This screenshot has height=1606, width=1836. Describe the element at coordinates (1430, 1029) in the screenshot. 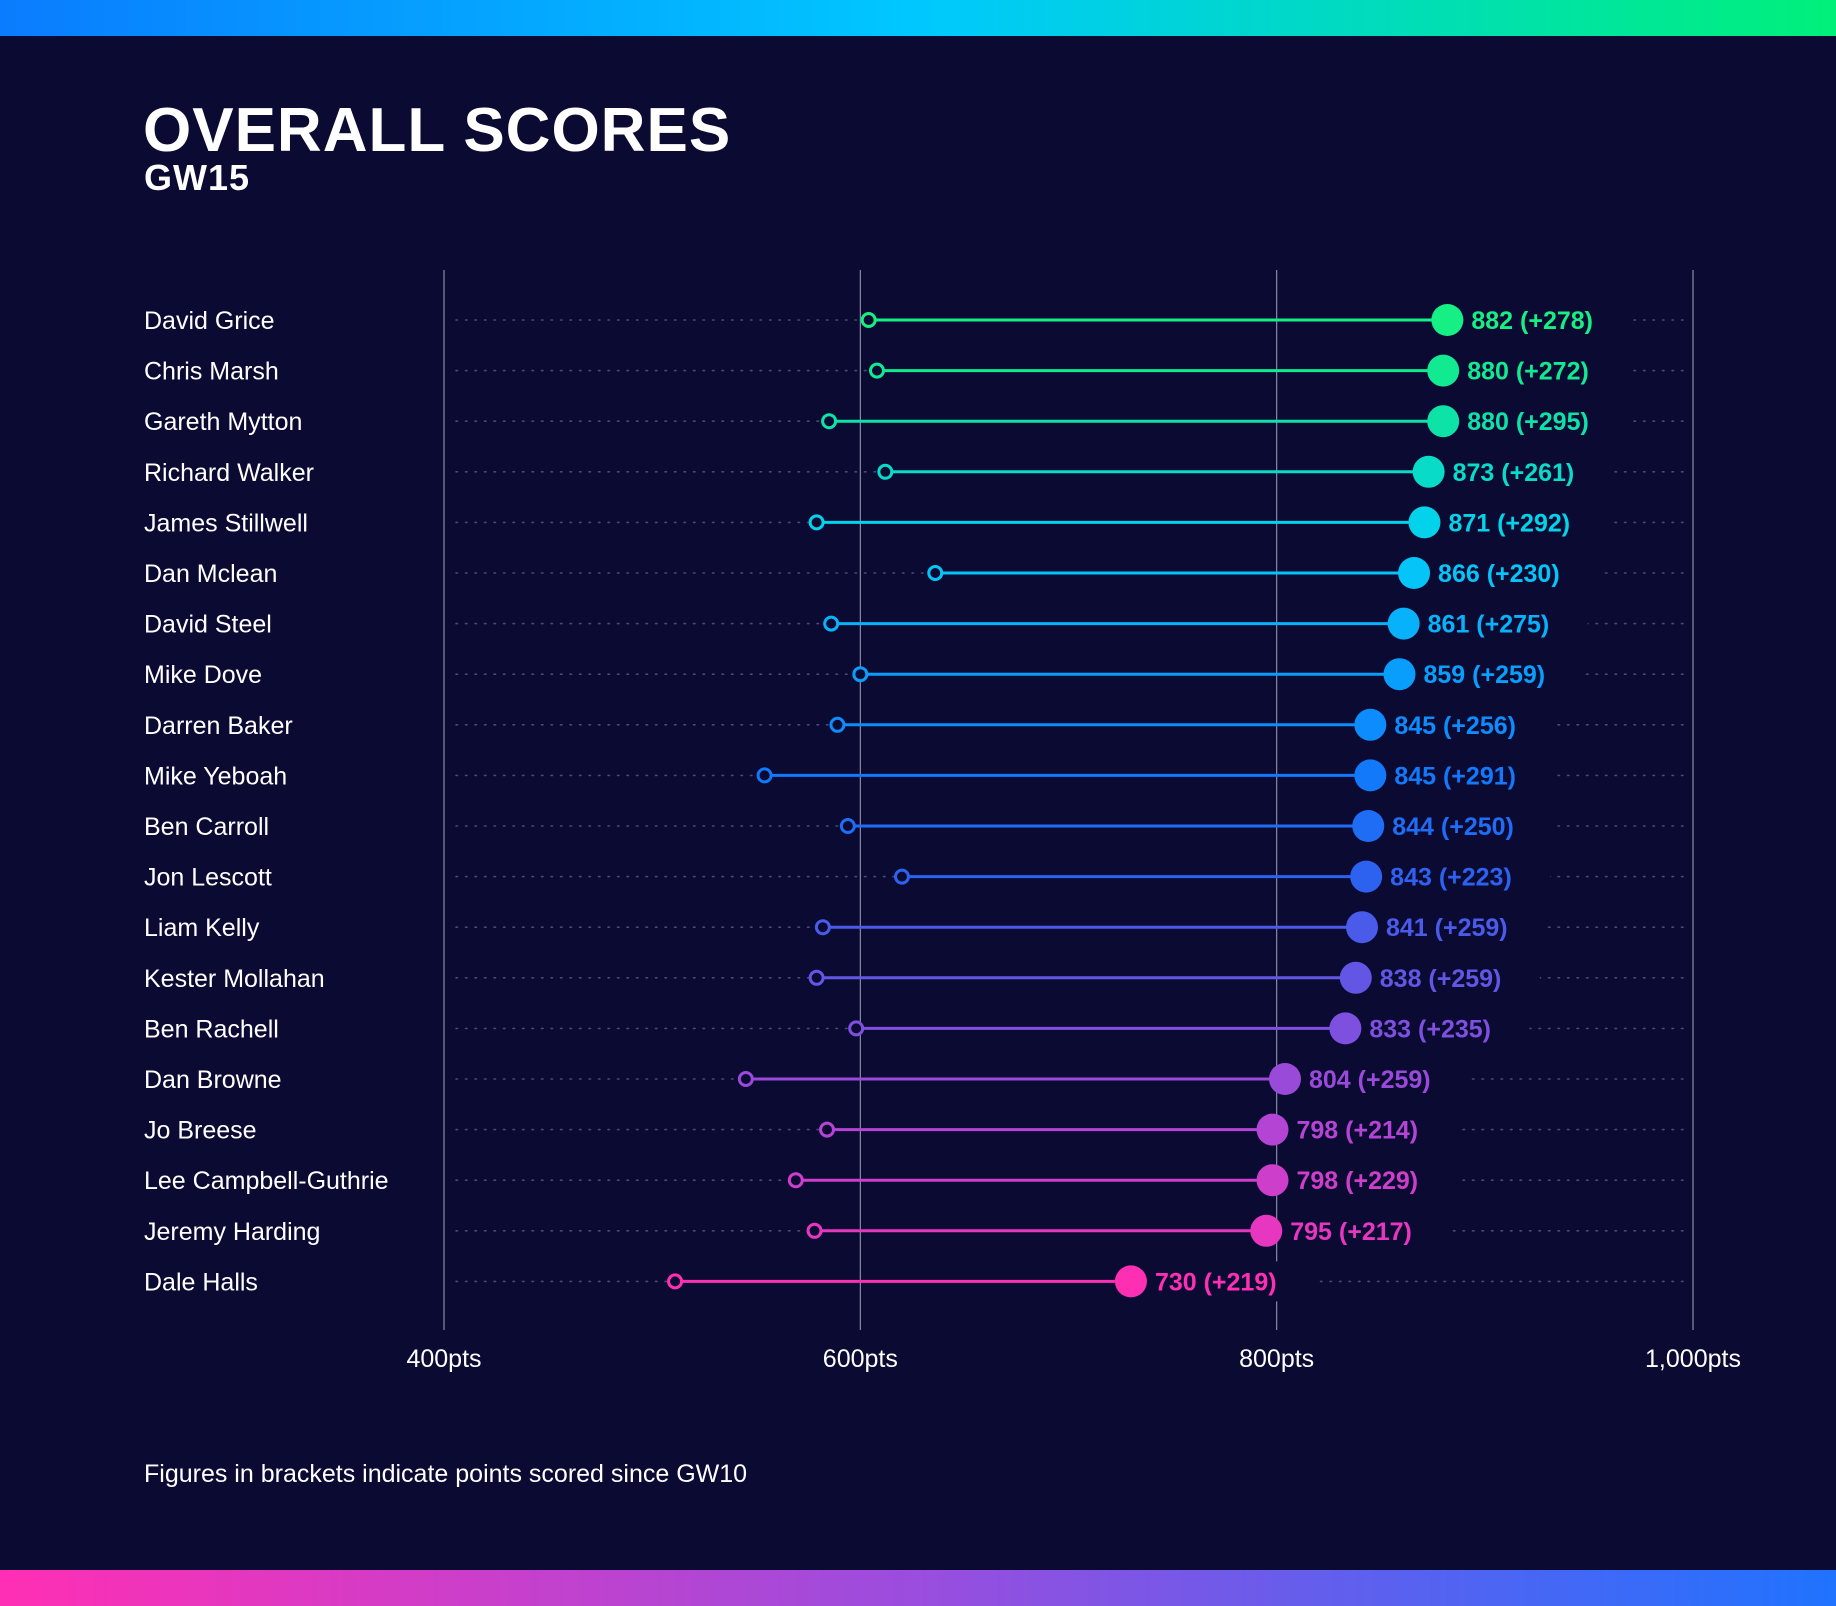

I see `value-label: 833 (+235)` at that location.